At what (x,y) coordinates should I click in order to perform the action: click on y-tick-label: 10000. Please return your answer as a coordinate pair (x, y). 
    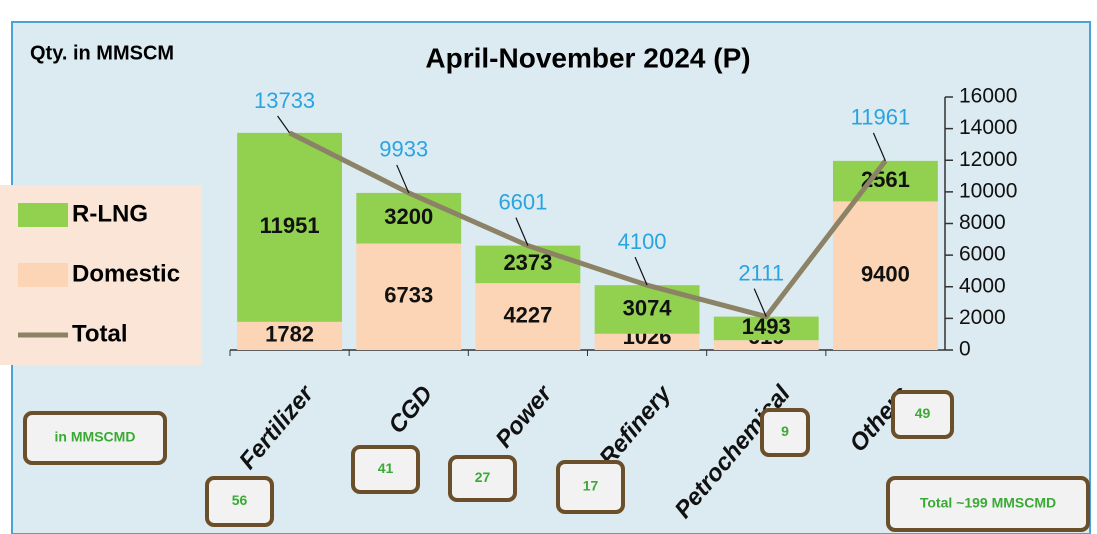
    Looking at the image, I should click on (988, 190).